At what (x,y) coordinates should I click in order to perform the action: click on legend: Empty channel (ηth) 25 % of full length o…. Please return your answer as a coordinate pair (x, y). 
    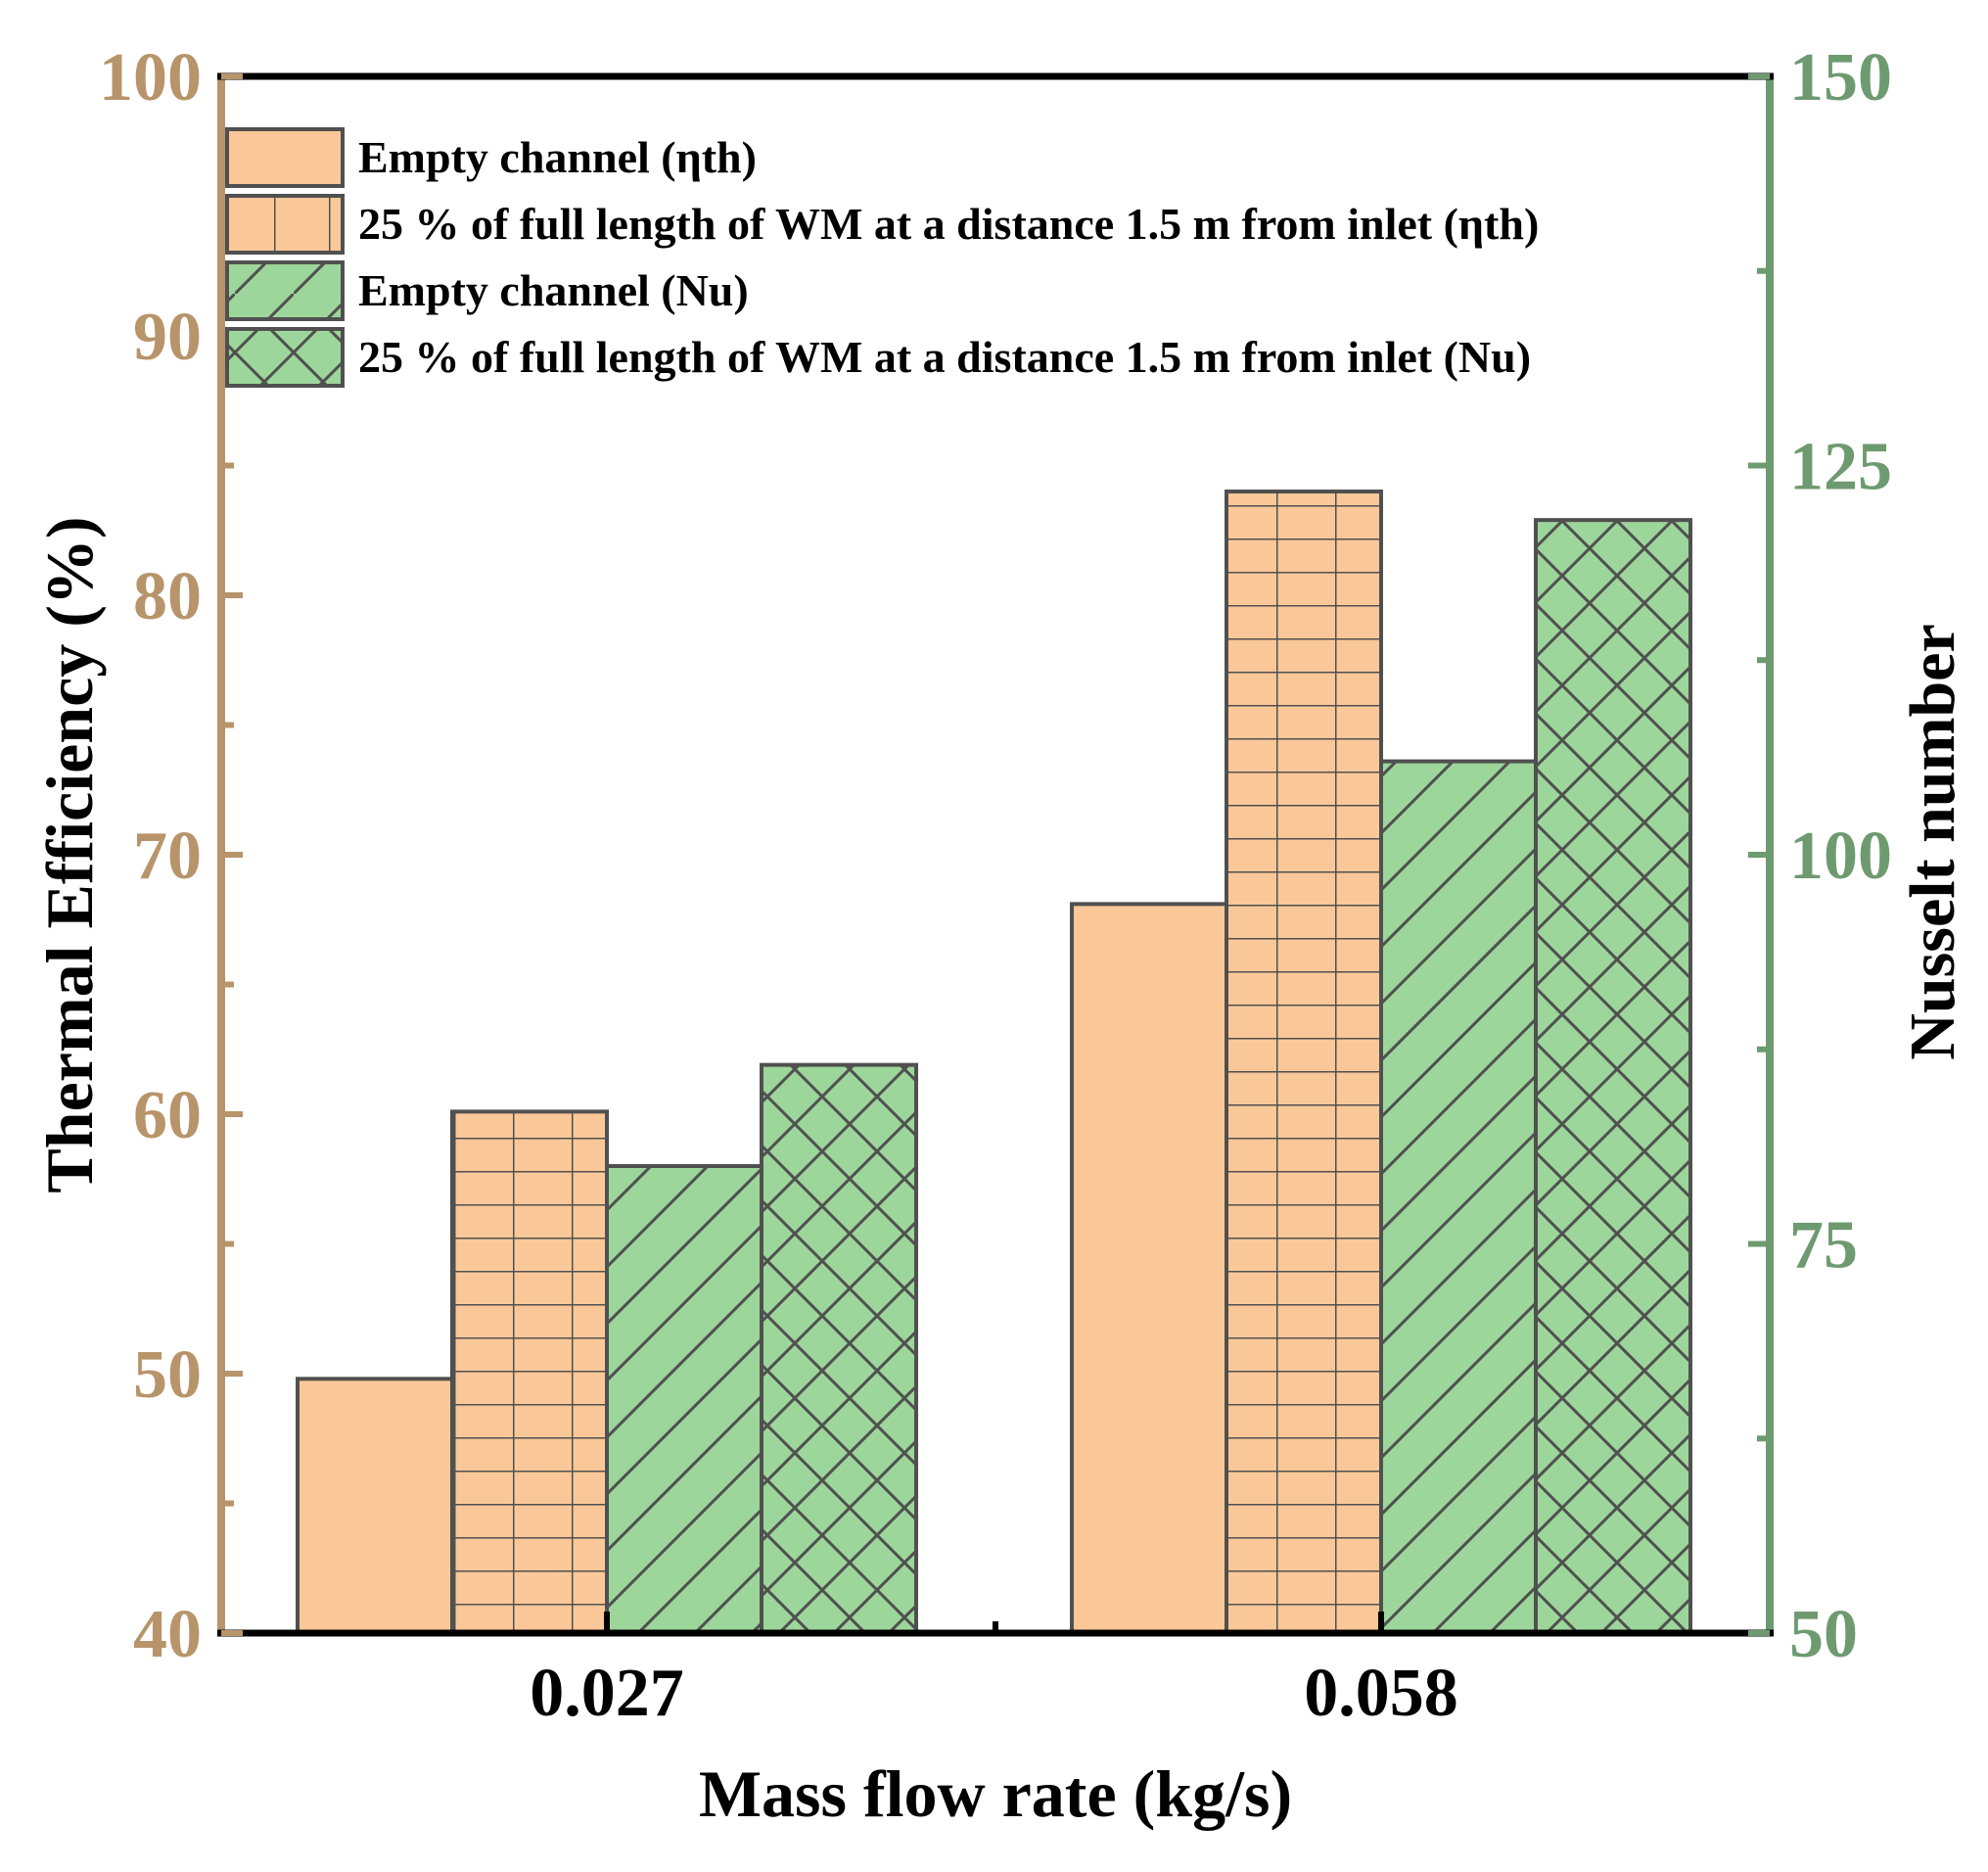
    Looking at the image, I should click on (882, 257).